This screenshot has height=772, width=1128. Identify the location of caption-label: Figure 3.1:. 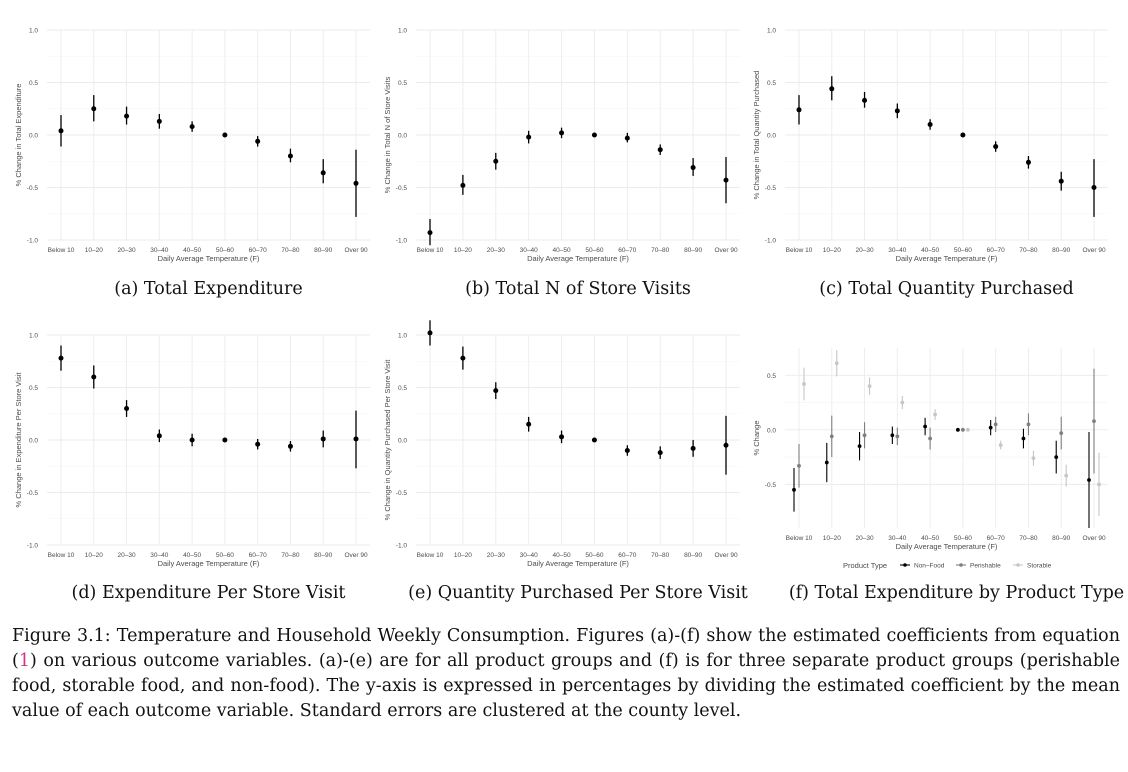
(61, 636).